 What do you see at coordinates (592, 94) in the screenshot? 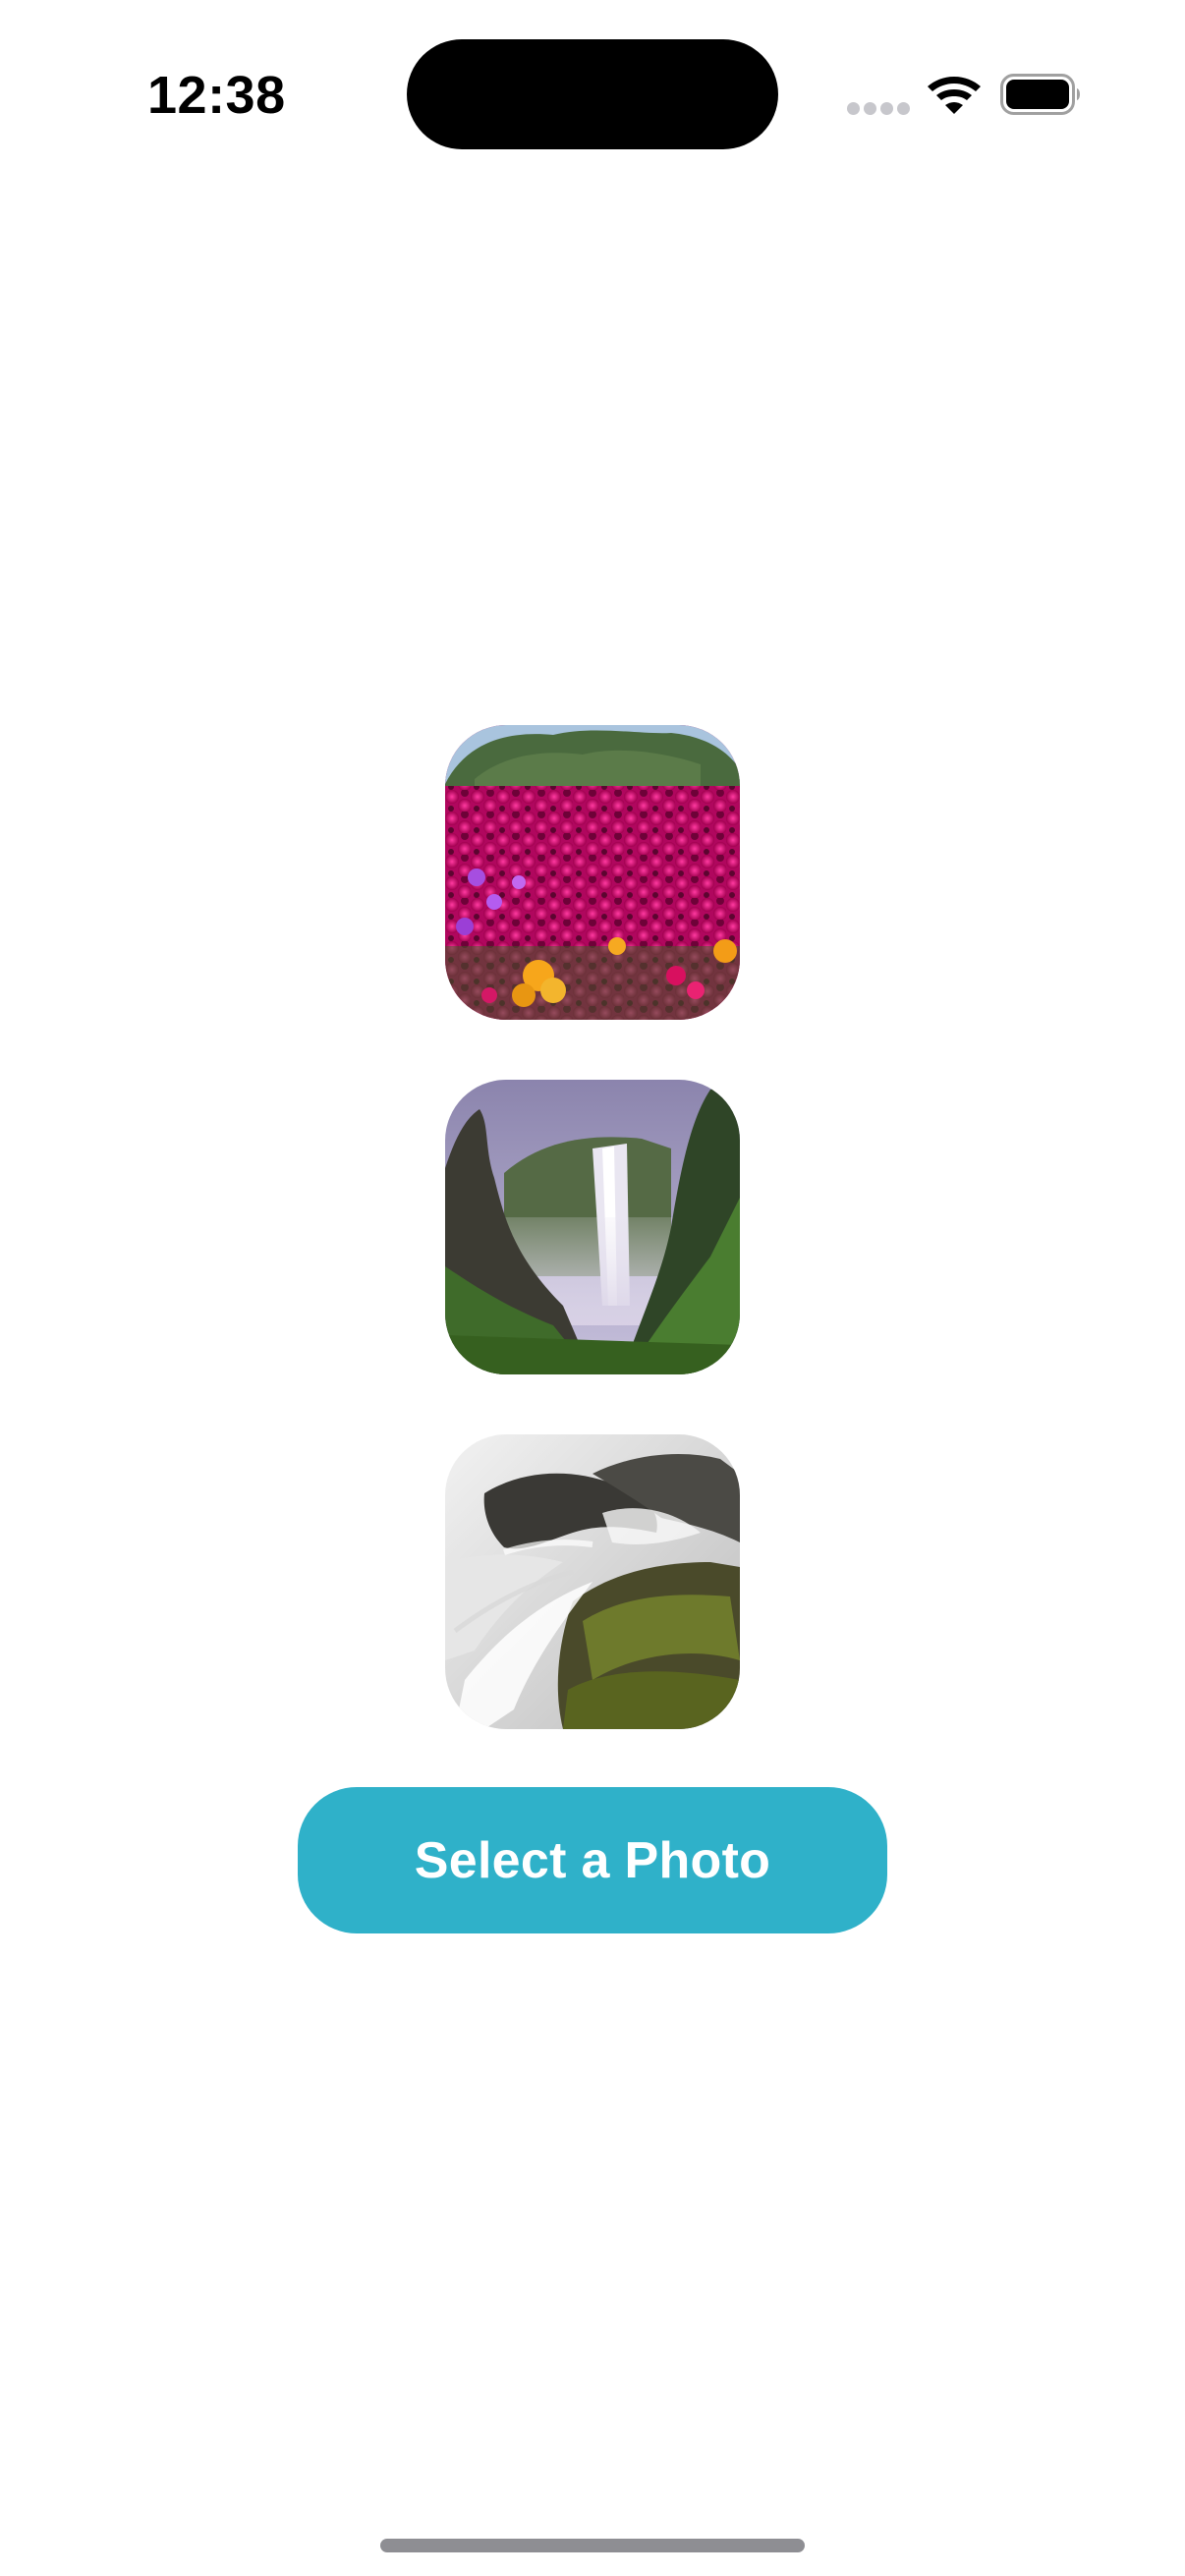
I see `dynamic-island` at bounding box center [592, 94].